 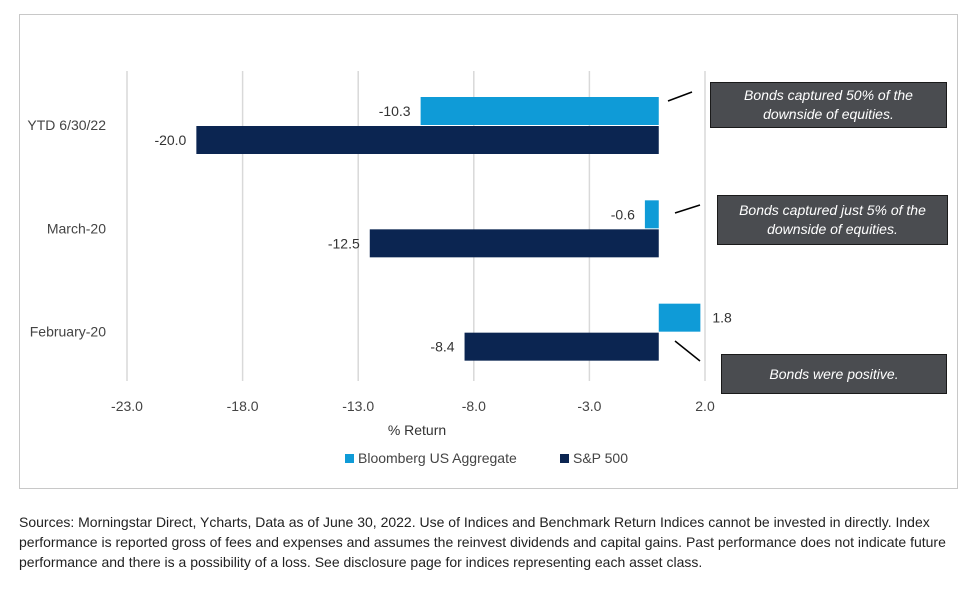 What do you see at coordinates (76, 228) in the screenshot?
I see `category-label: March-20` at bounding box center [76, 228].